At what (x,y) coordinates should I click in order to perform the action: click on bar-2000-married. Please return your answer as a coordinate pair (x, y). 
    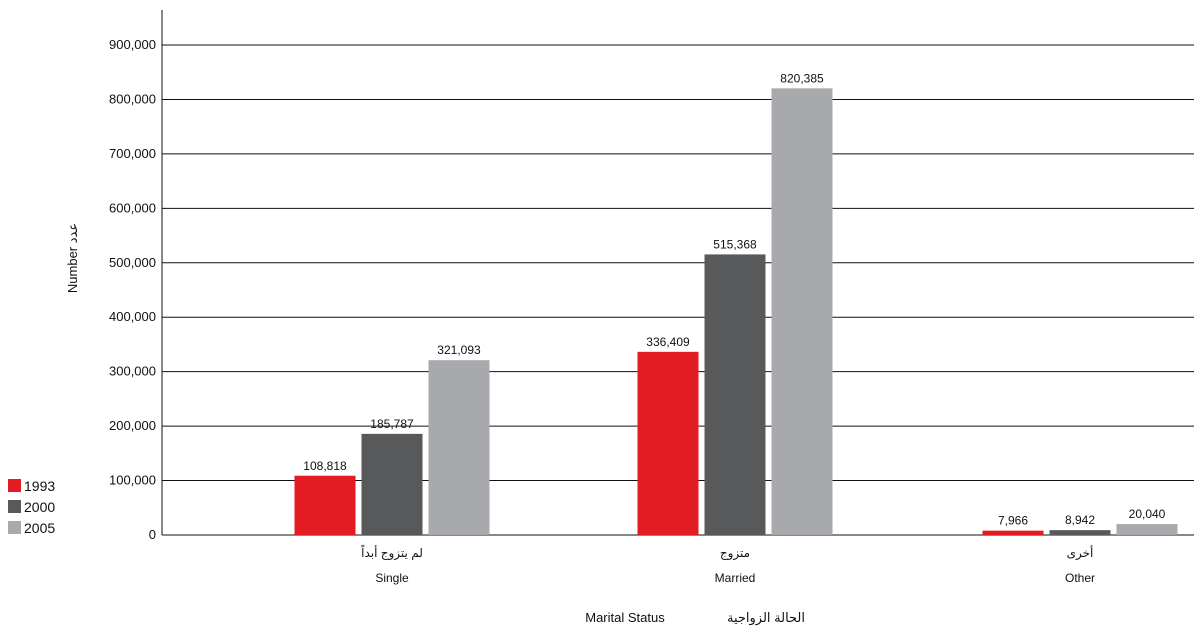
    Looking at the image, I should click on (735, 394).